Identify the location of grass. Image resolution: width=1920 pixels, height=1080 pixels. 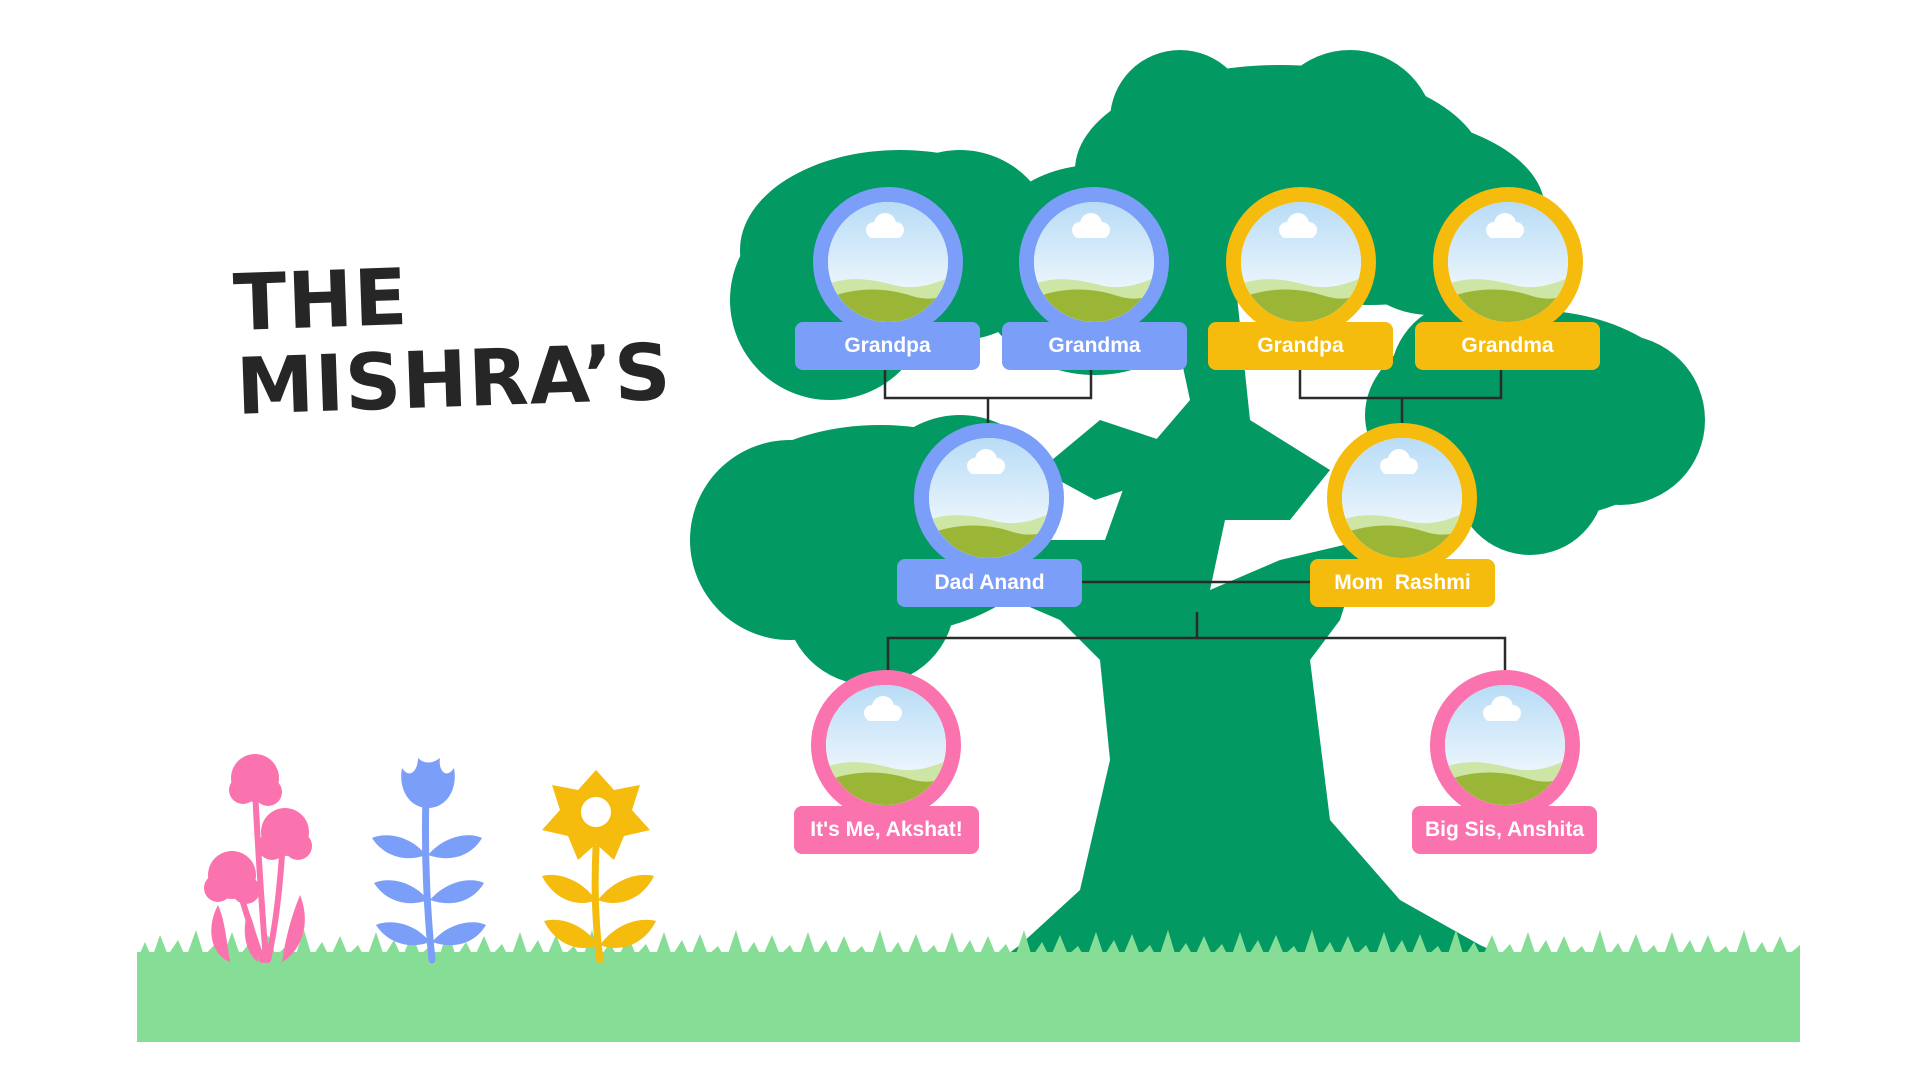
(968, 986).